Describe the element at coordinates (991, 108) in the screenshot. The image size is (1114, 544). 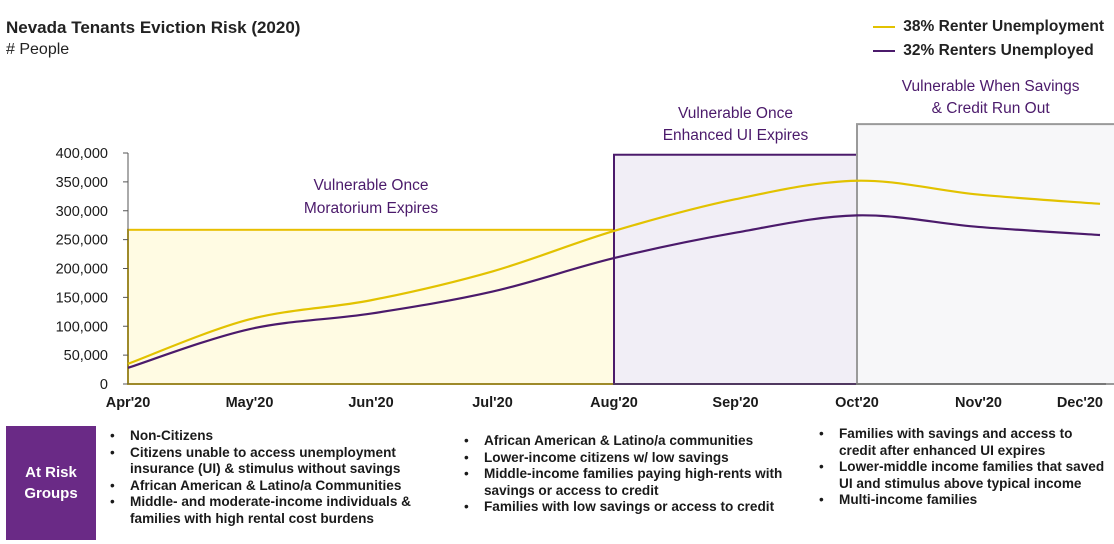
I see `phase-label-3: & Credit Run Out` at that location.